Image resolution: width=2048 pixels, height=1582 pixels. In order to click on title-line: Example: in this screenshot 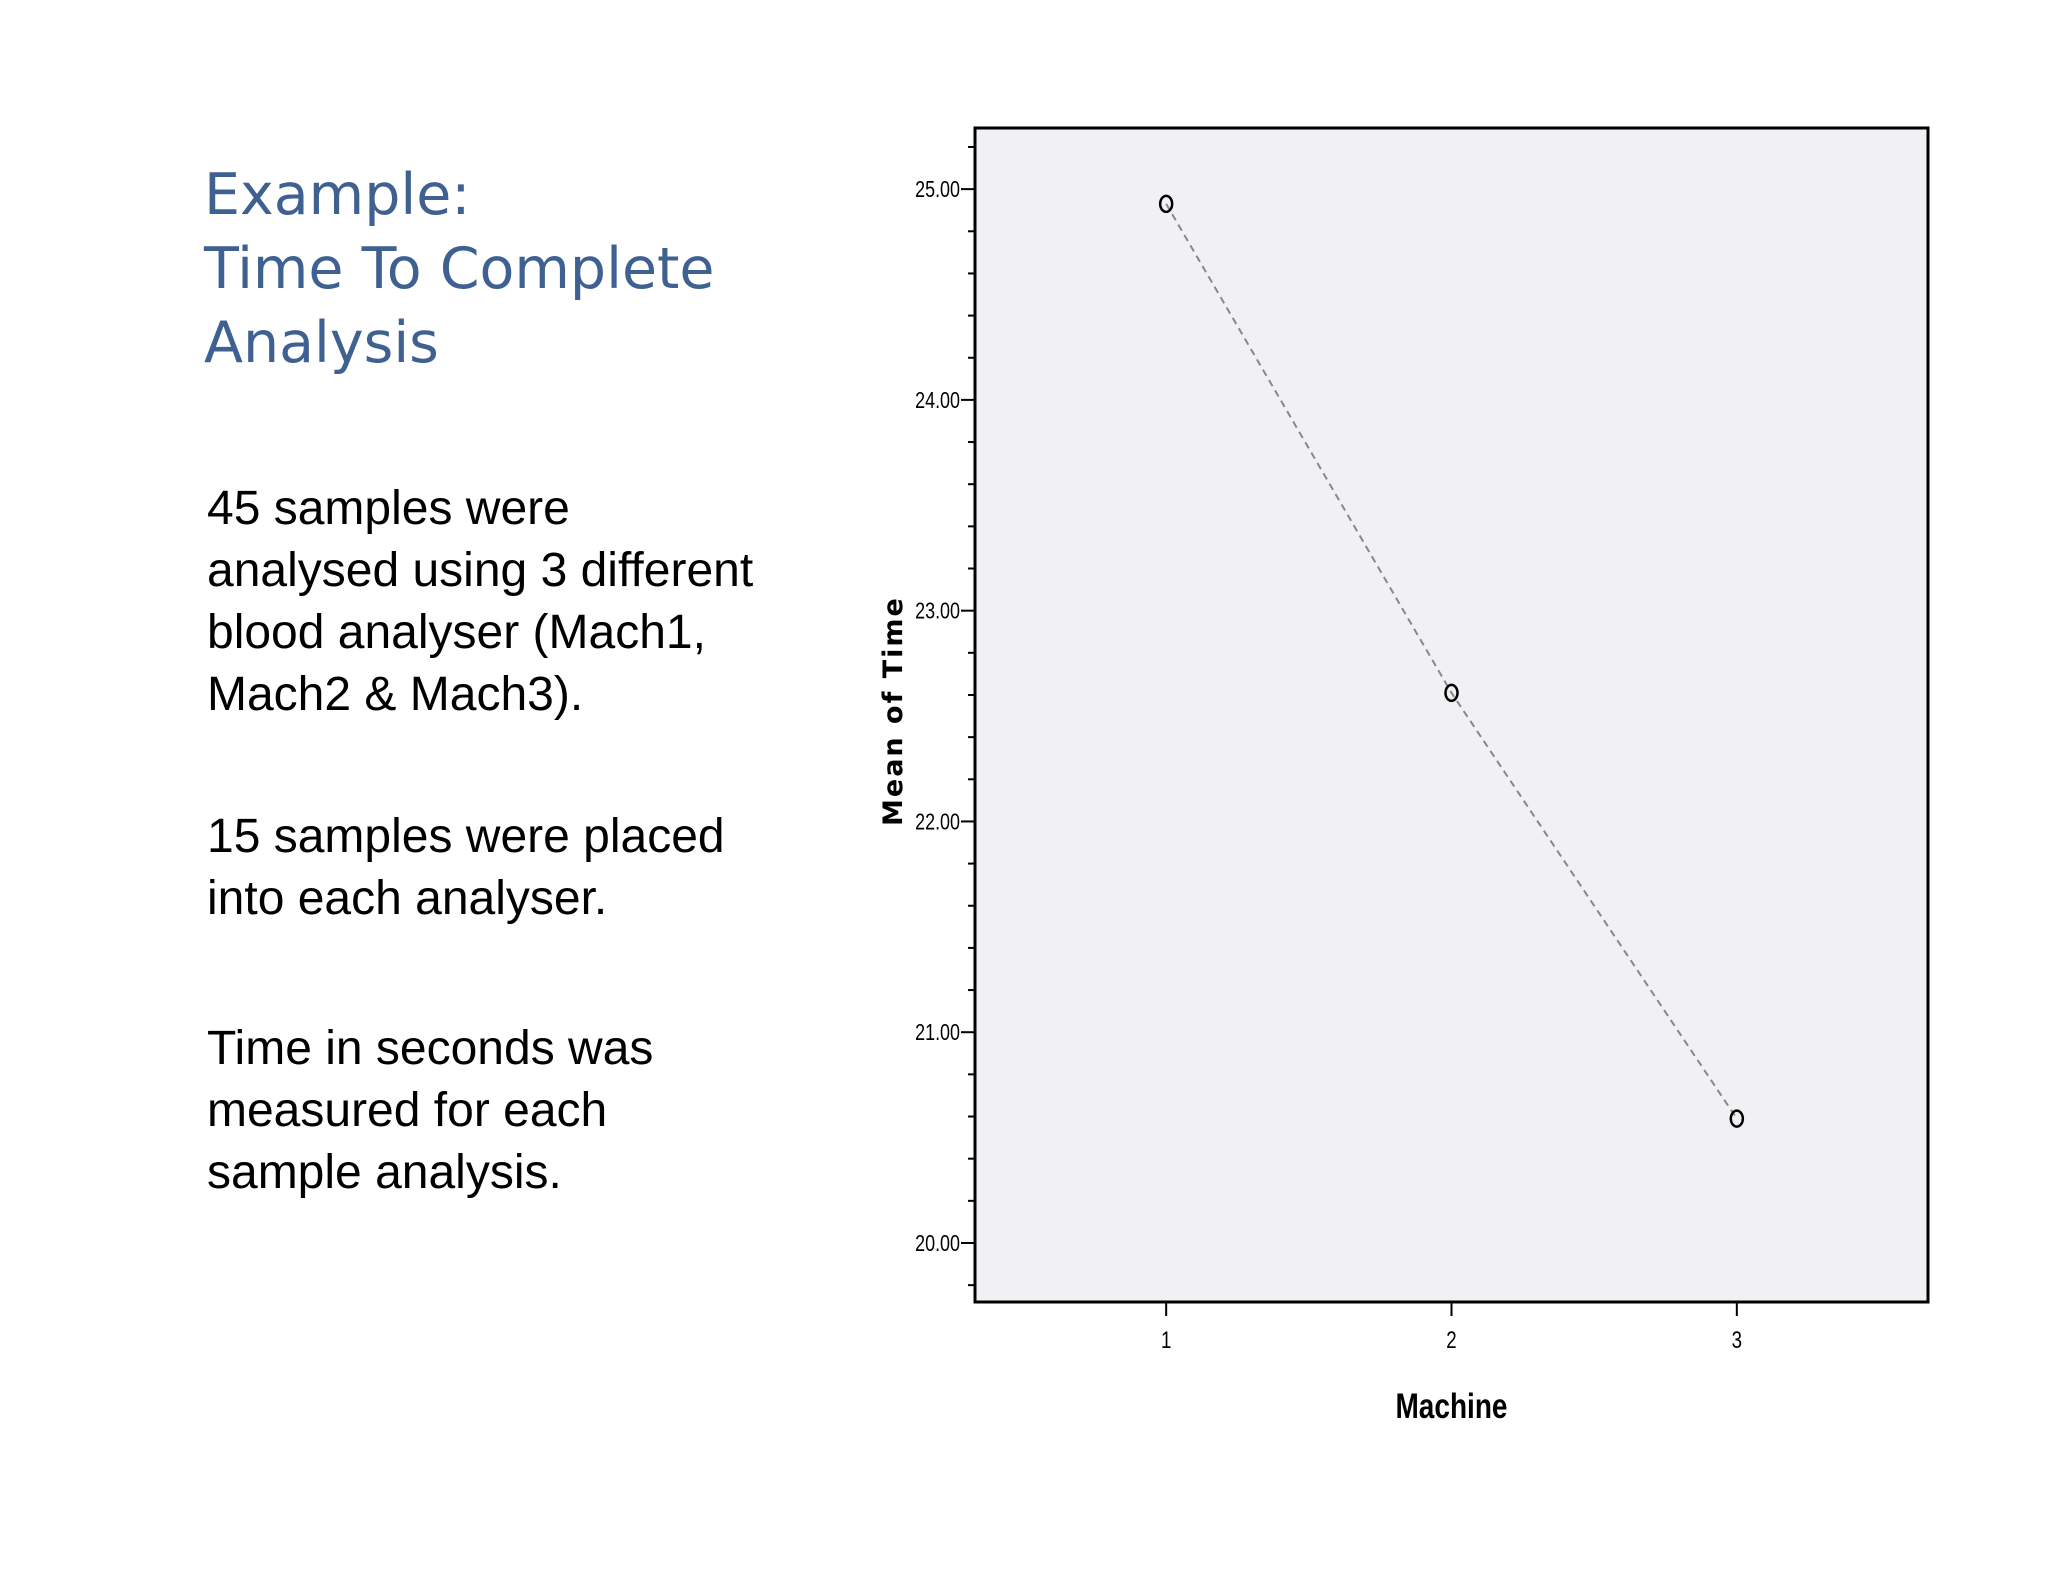, I will do `click(337, 195)`.